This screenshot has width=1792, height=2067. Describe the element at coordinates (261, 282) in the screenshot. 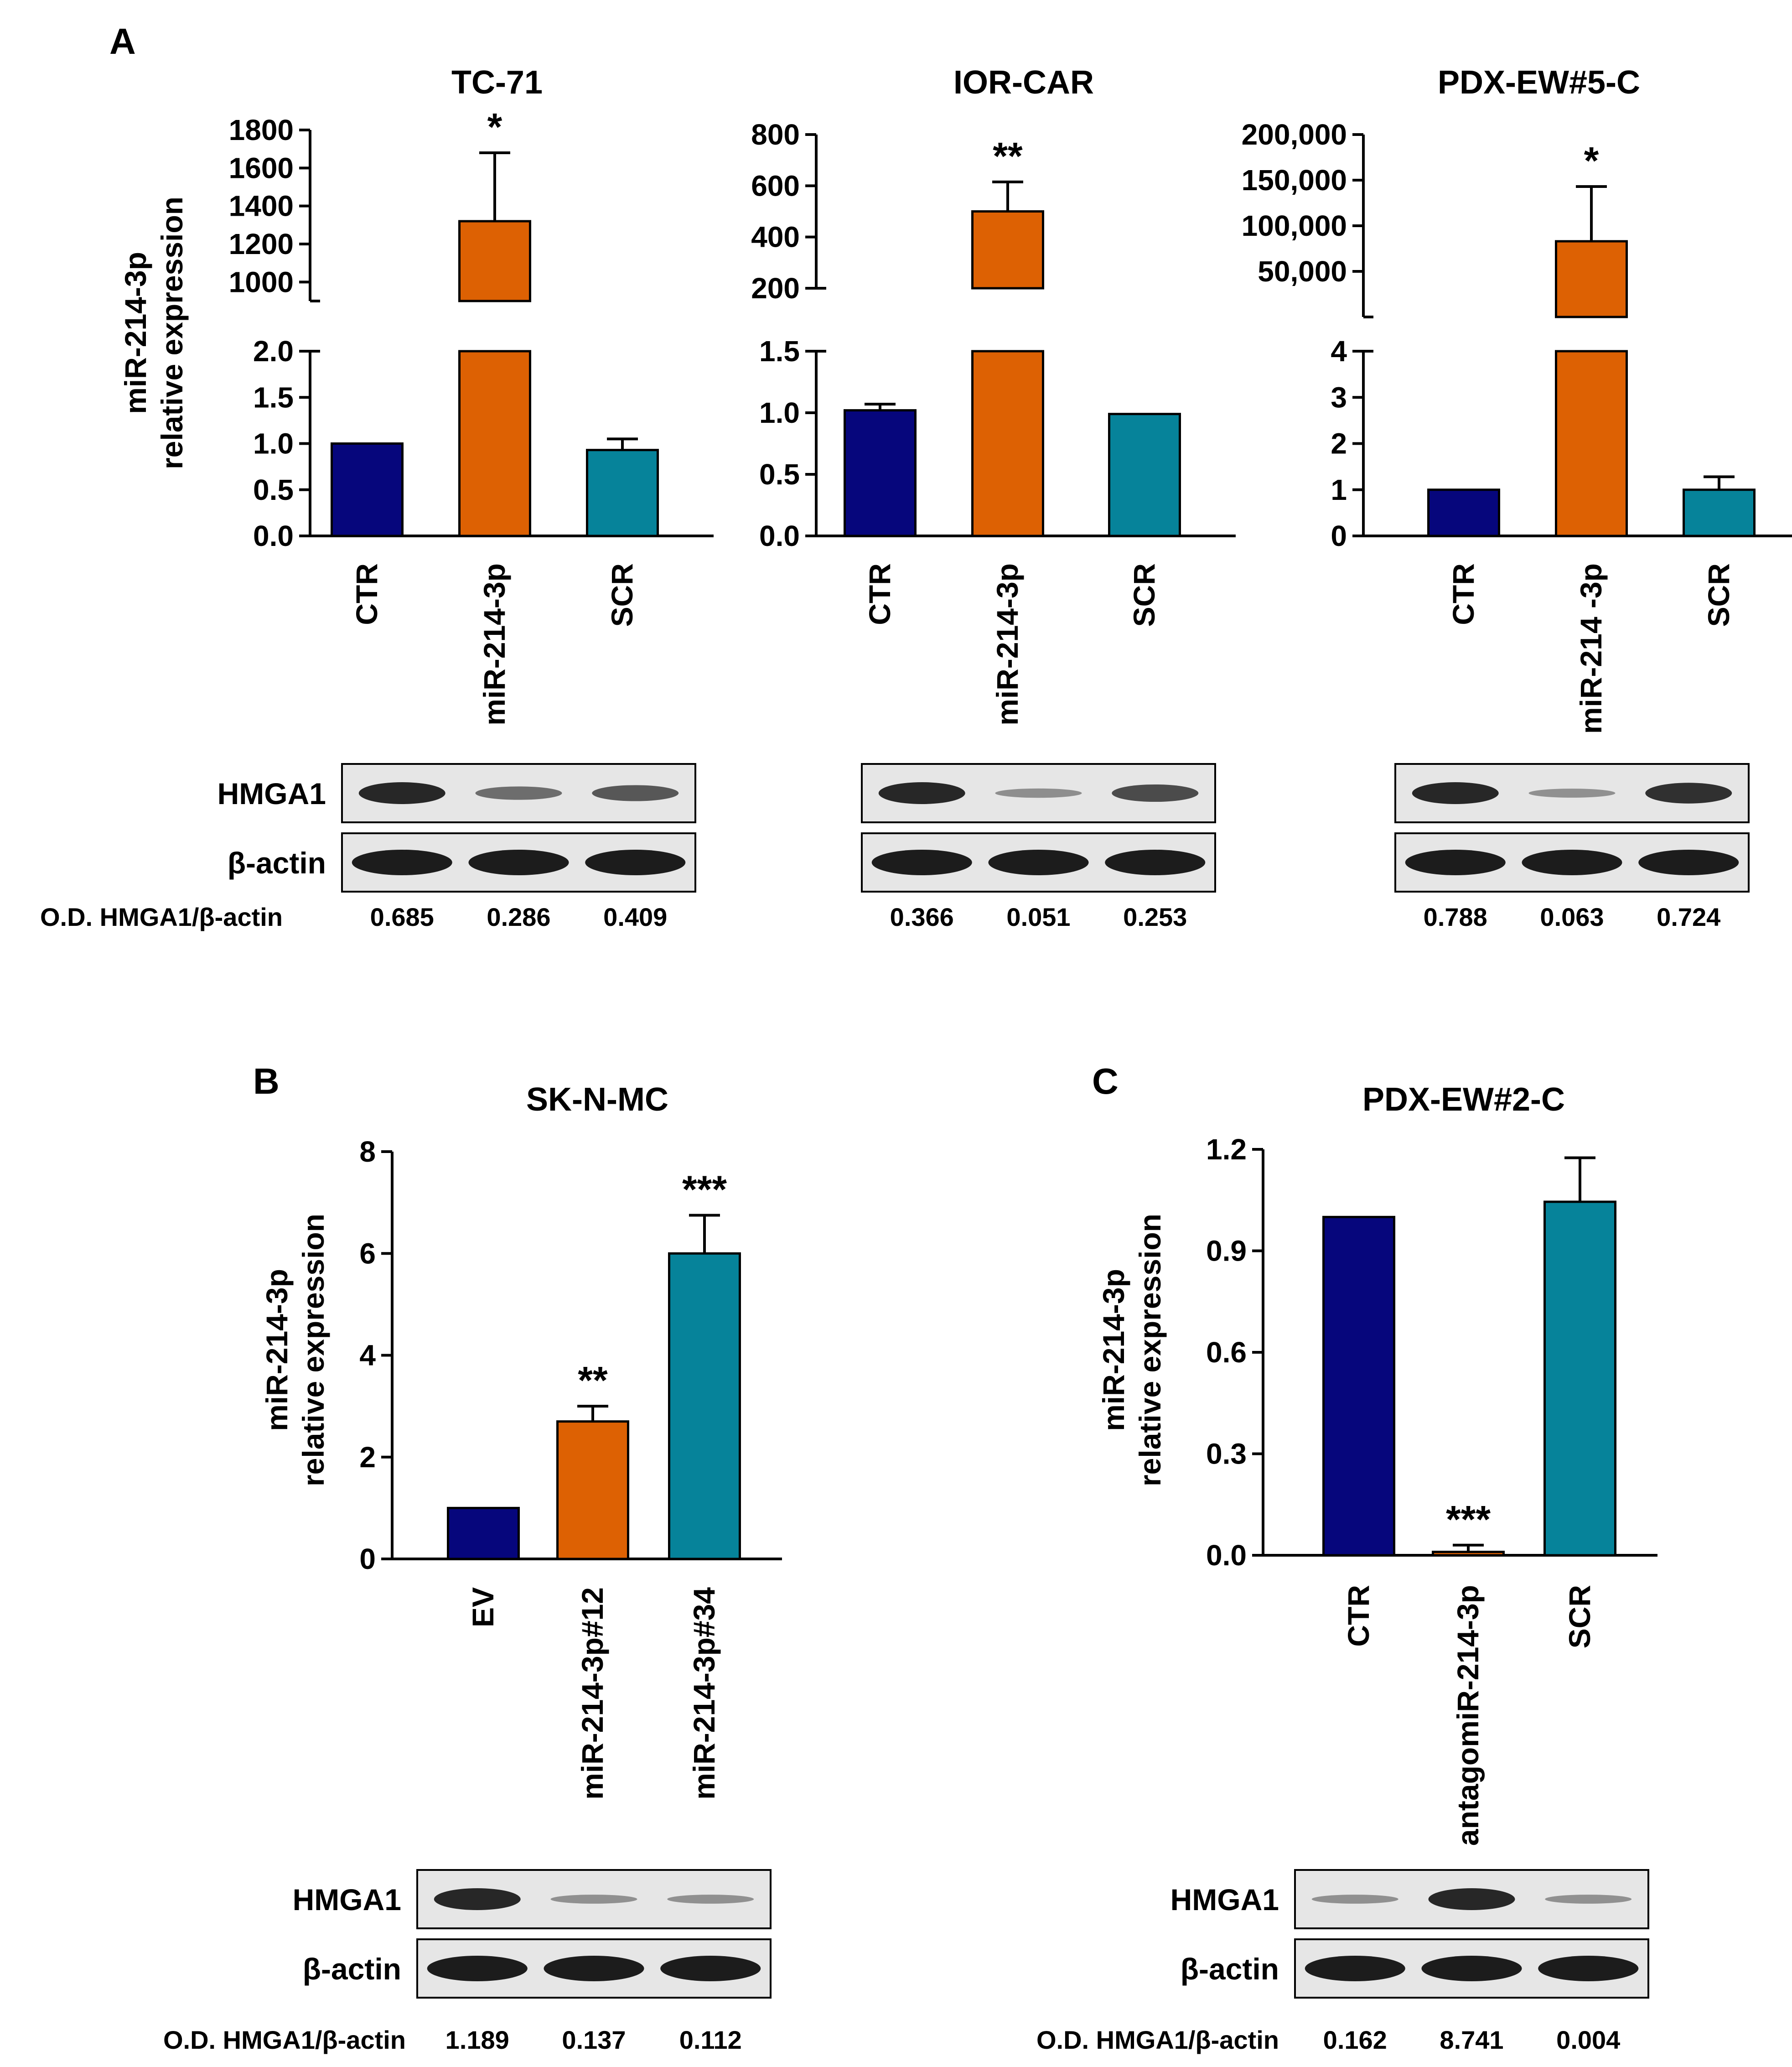

I see `tc71-upper-tick-label: 1000` at that location.